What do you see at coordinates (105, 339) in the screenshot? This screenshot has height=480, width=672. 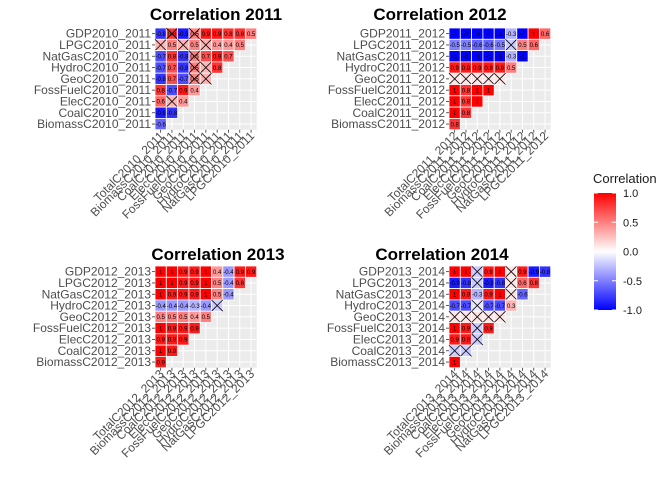 I see `row-label: ElecC2012_2013` at bounding box center [105, 339].